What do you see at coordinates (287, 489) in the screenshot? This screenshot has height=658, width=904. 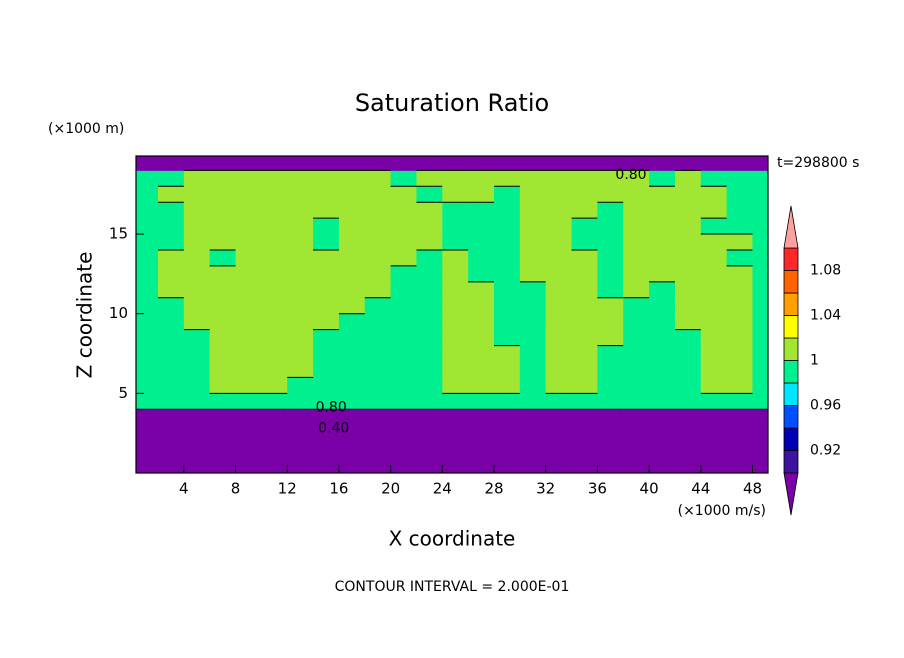 I see `x-tick-label: 12` at bounding box center [287, 489].